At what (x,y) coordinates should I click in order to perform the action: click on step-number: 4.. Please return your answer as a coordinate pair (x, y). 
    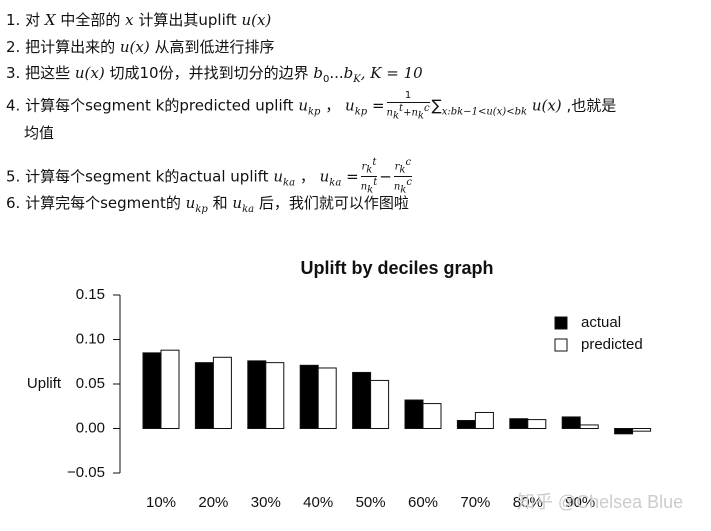
    Looking at the image, I should click on (13, 105).